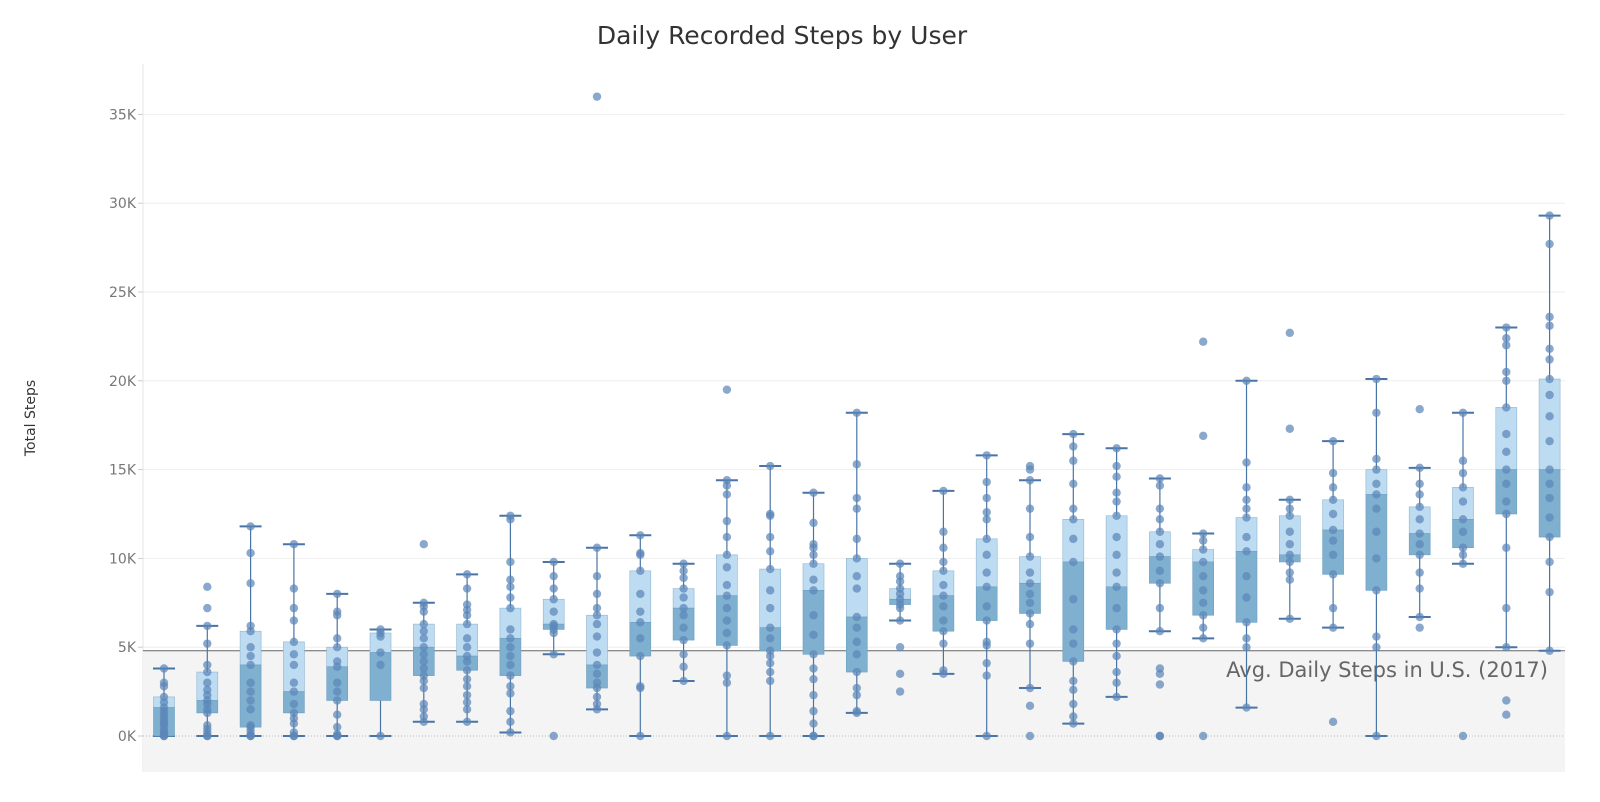 The width and height of the screenshot is (1600, 802). What do you see at coordinates (123, 204) in the screenshot?
I see `y-tick-label: 30K` at bounding box center [123, 204].